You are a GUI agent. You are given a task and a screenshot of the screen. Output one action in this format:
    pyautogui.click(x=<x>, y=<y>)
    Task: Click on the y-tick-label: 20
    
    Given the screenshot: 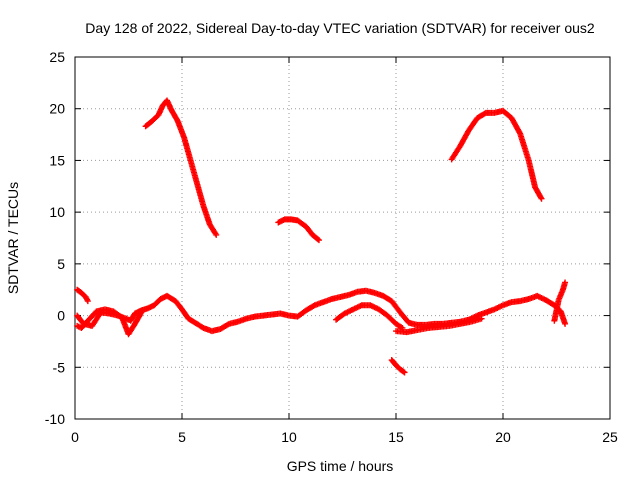 What is the action you would take?
    pyautogui.click(x=57, y=109)
    